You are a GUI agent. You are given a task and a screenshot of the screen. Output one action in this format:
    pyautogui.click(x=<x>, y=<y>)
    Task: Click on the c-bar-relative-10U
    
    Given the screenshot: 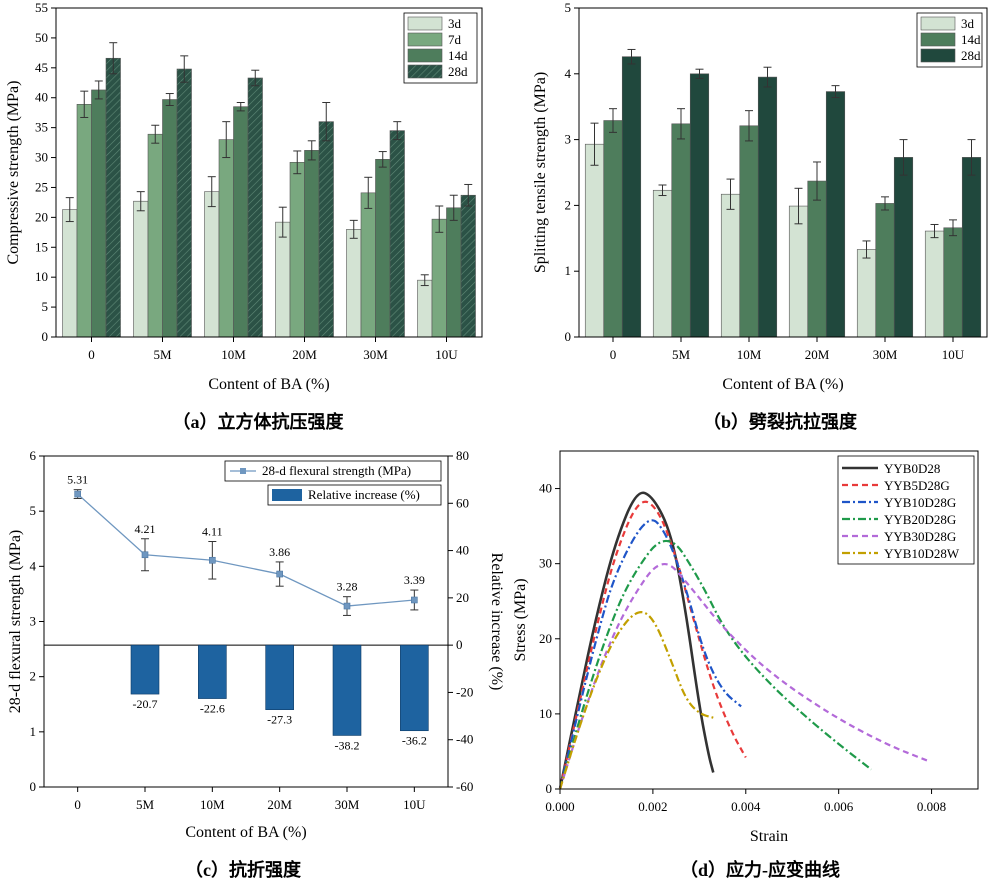 What is the action you would take?
    pyautogui.click(x=414, y=688)
    